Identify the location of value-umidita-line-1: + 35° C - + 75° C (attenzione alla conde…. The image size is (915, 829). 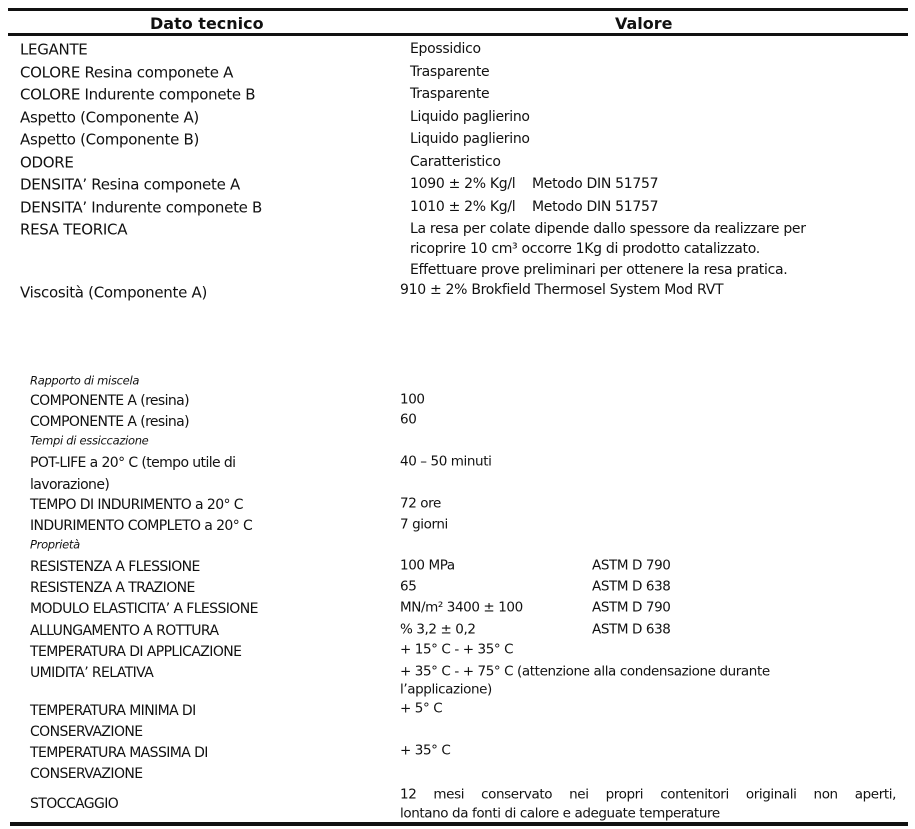
(585, 671).